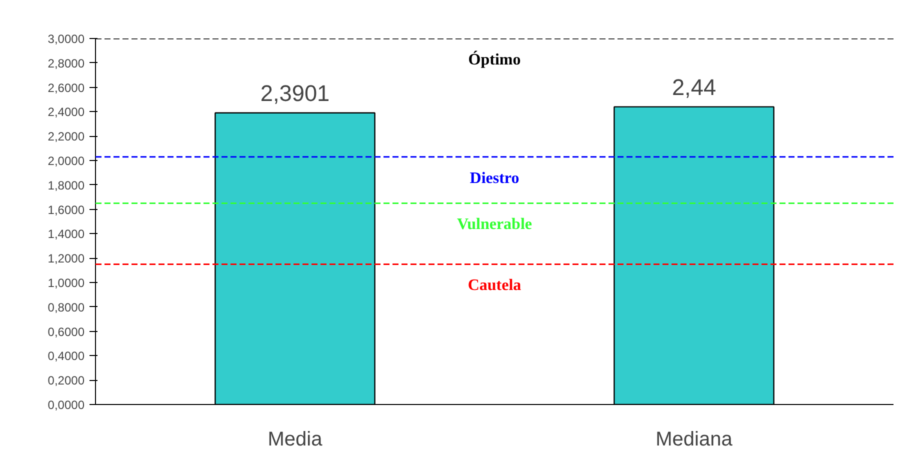 This screenshot has height=472, width=897. Describe the element at coordinates (66, 381) in the screenshot. I see `y-tick-label: 0,2000` at that location.